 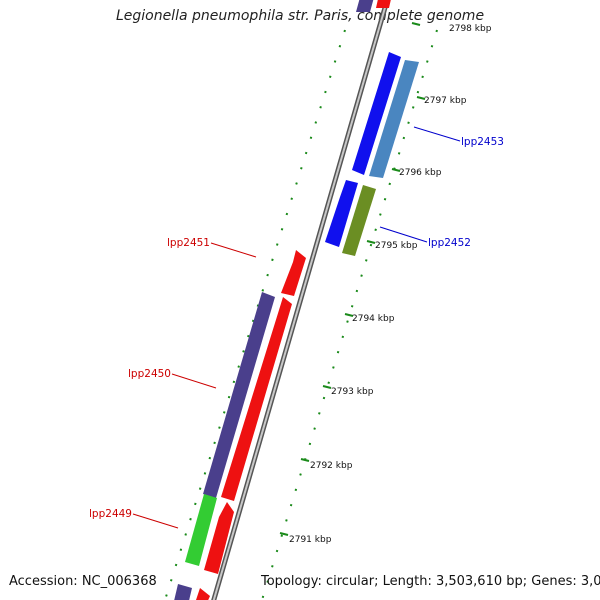 What do you see at coordinates (203, 594) in the screenshot?
I see `gene-partial-bottom-red` at bounding box center [203, 594].